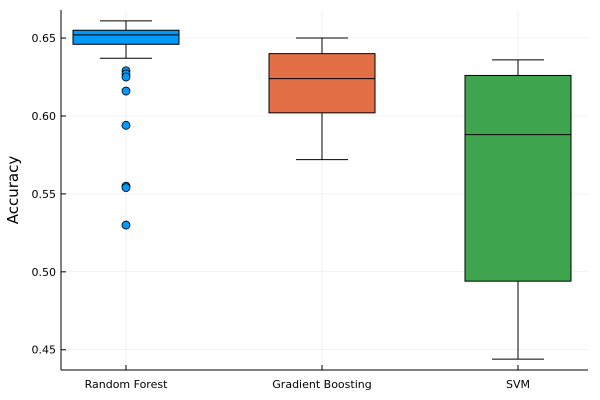  Describe the element at coordinates (44, 350) in the screenshot. I see `y-tick-label: 0.45` at that location.